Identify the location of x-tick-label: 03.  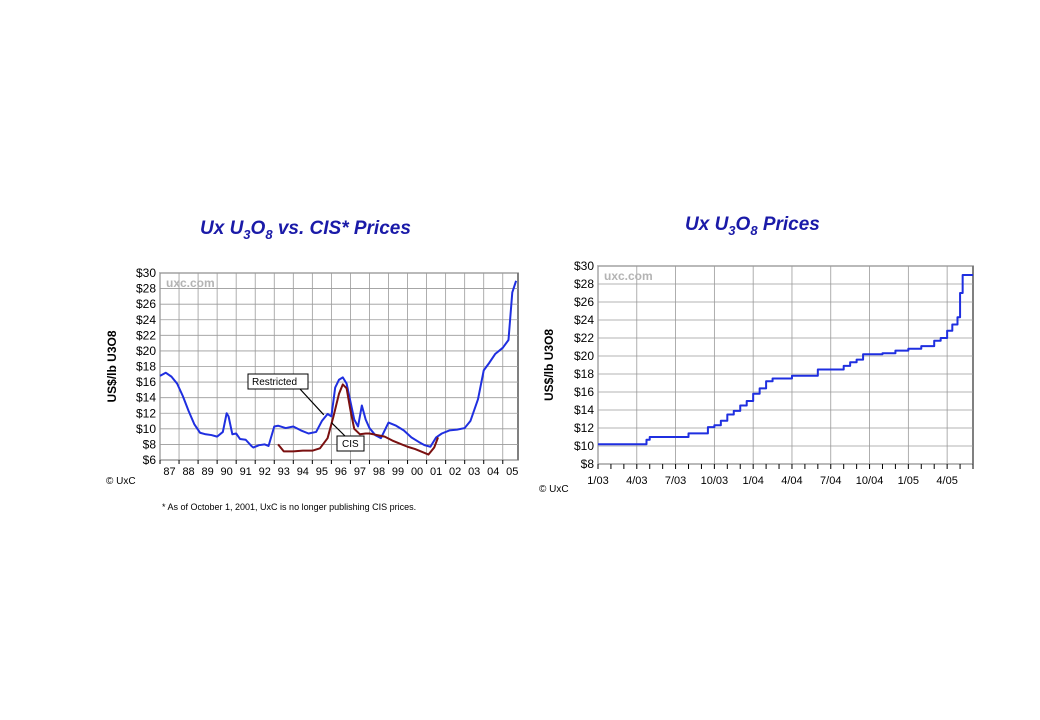
(474, 472).